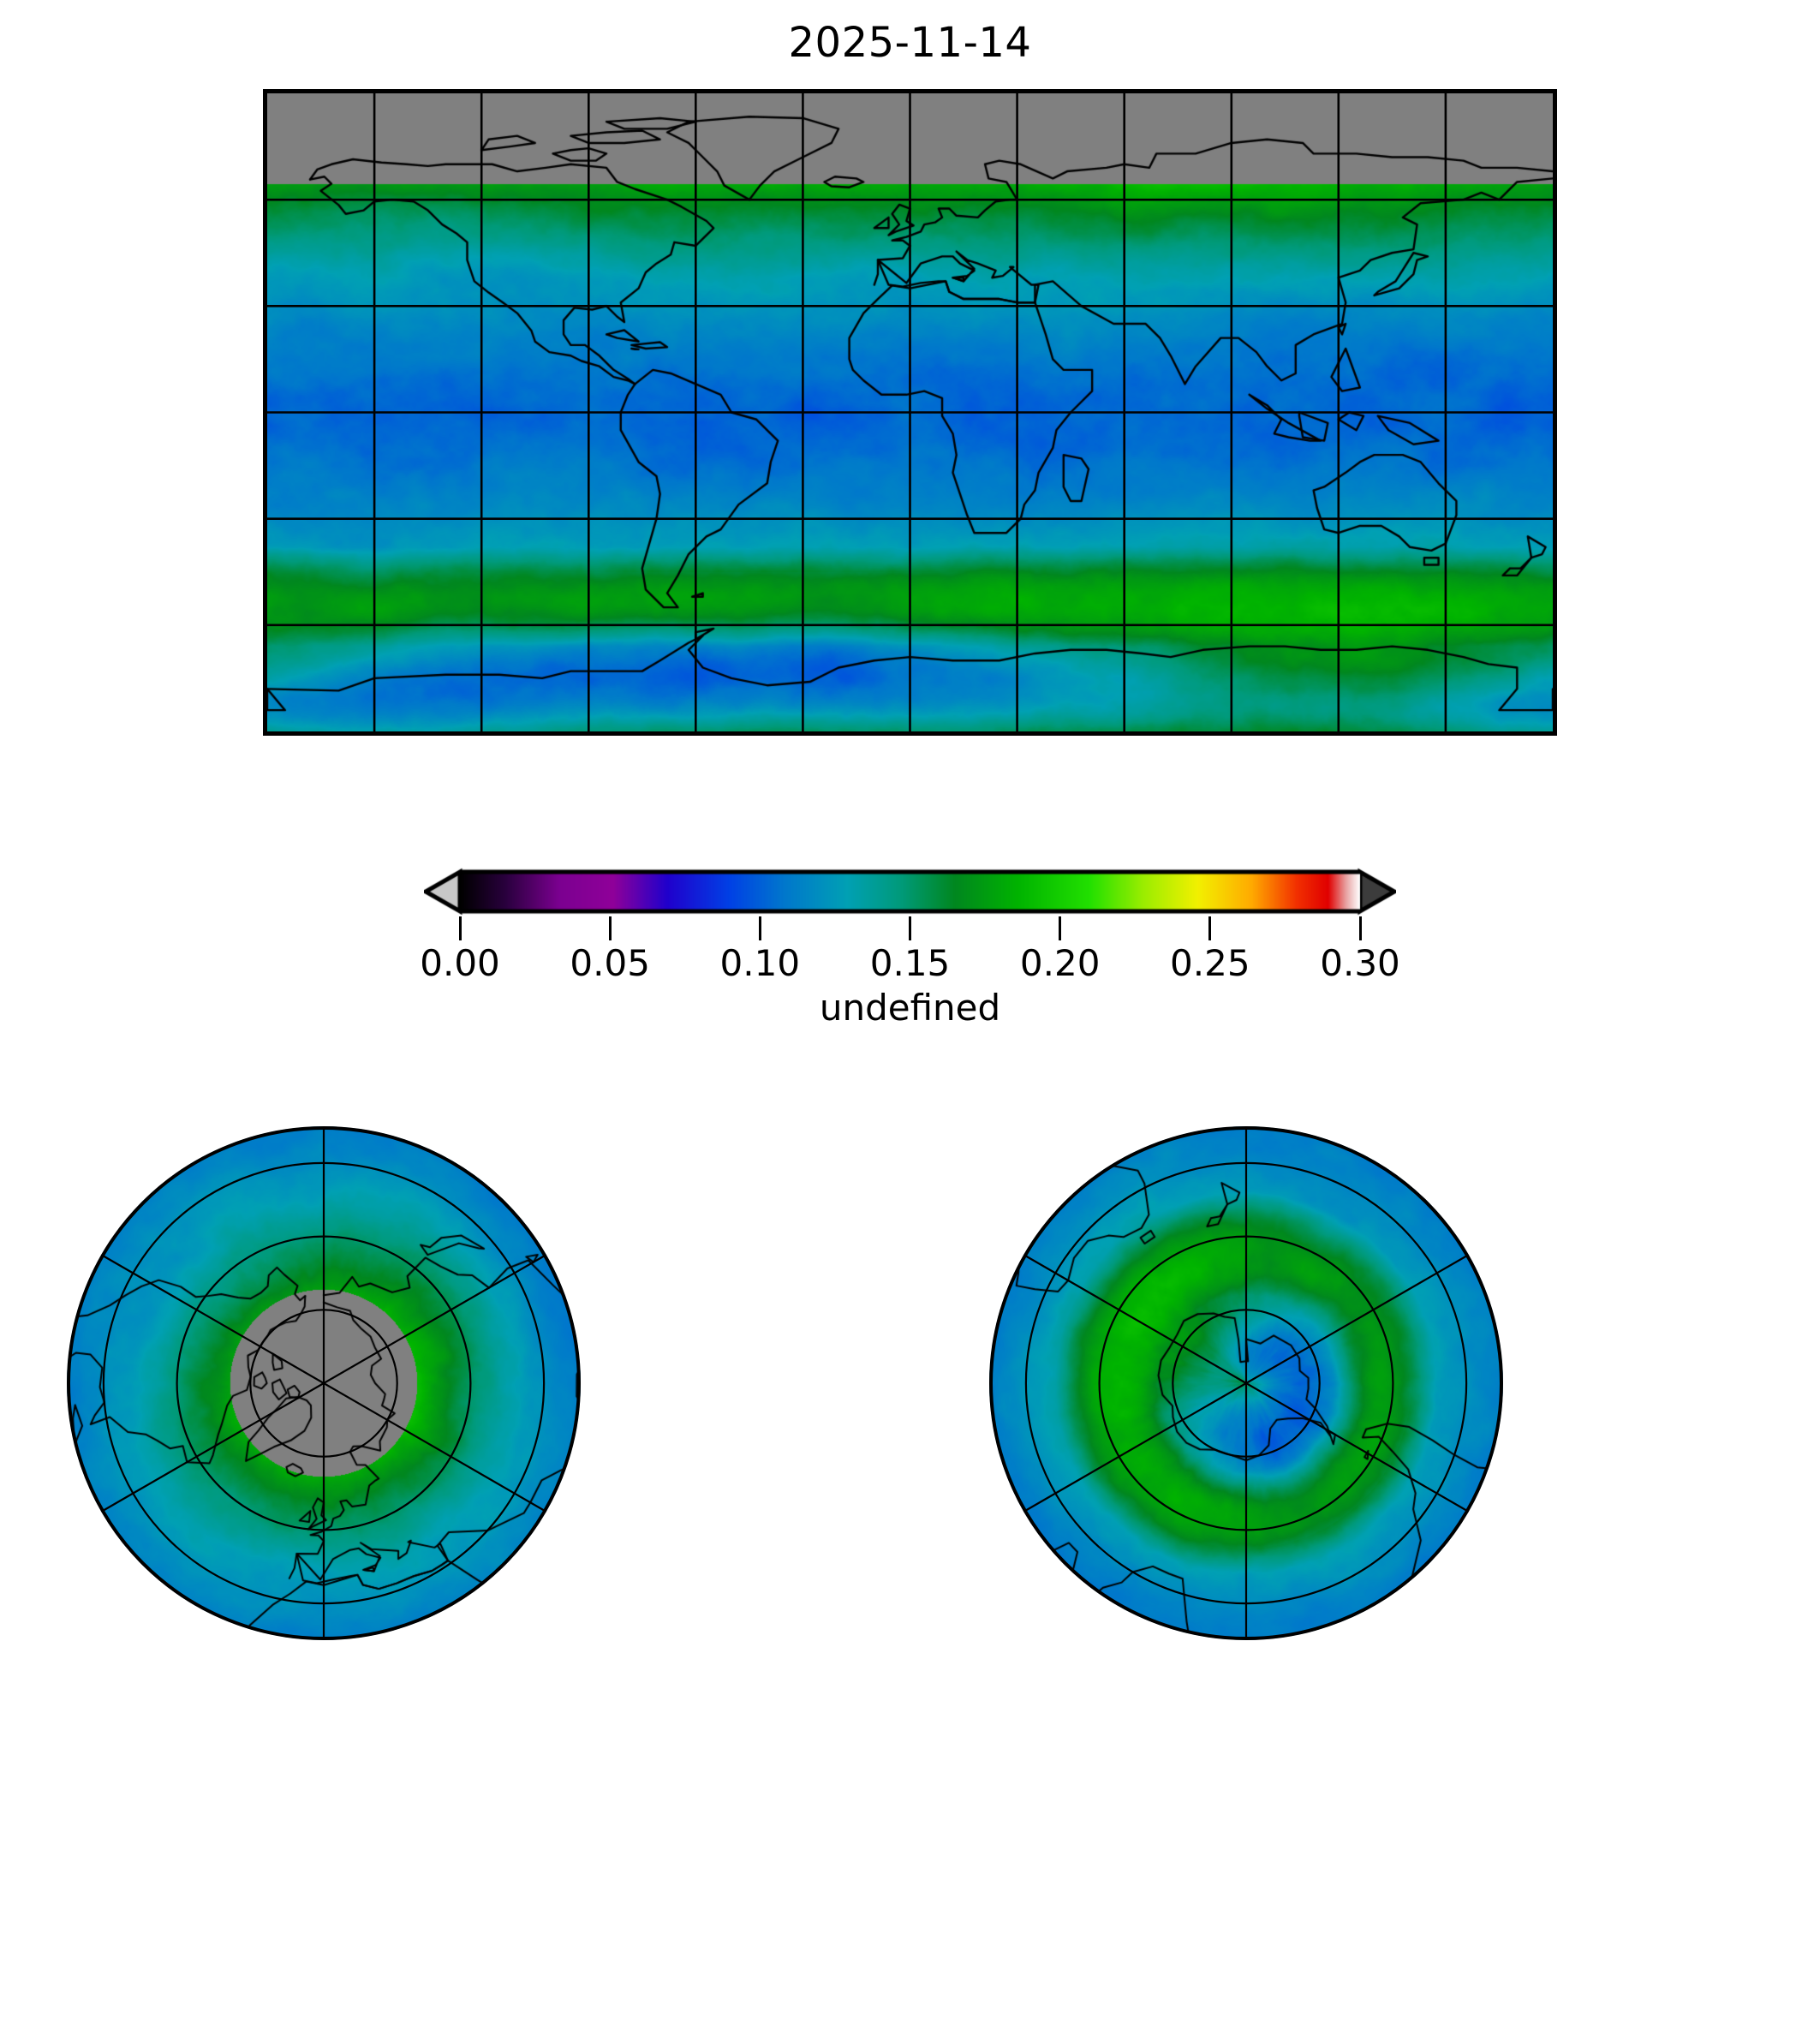 Image resolution: width=1820 pixels, height=2023 pixels. Describe the element at coordinates (910, 1008) in the screenshot. I see `colorbar-axis-label: undefined` at that location.